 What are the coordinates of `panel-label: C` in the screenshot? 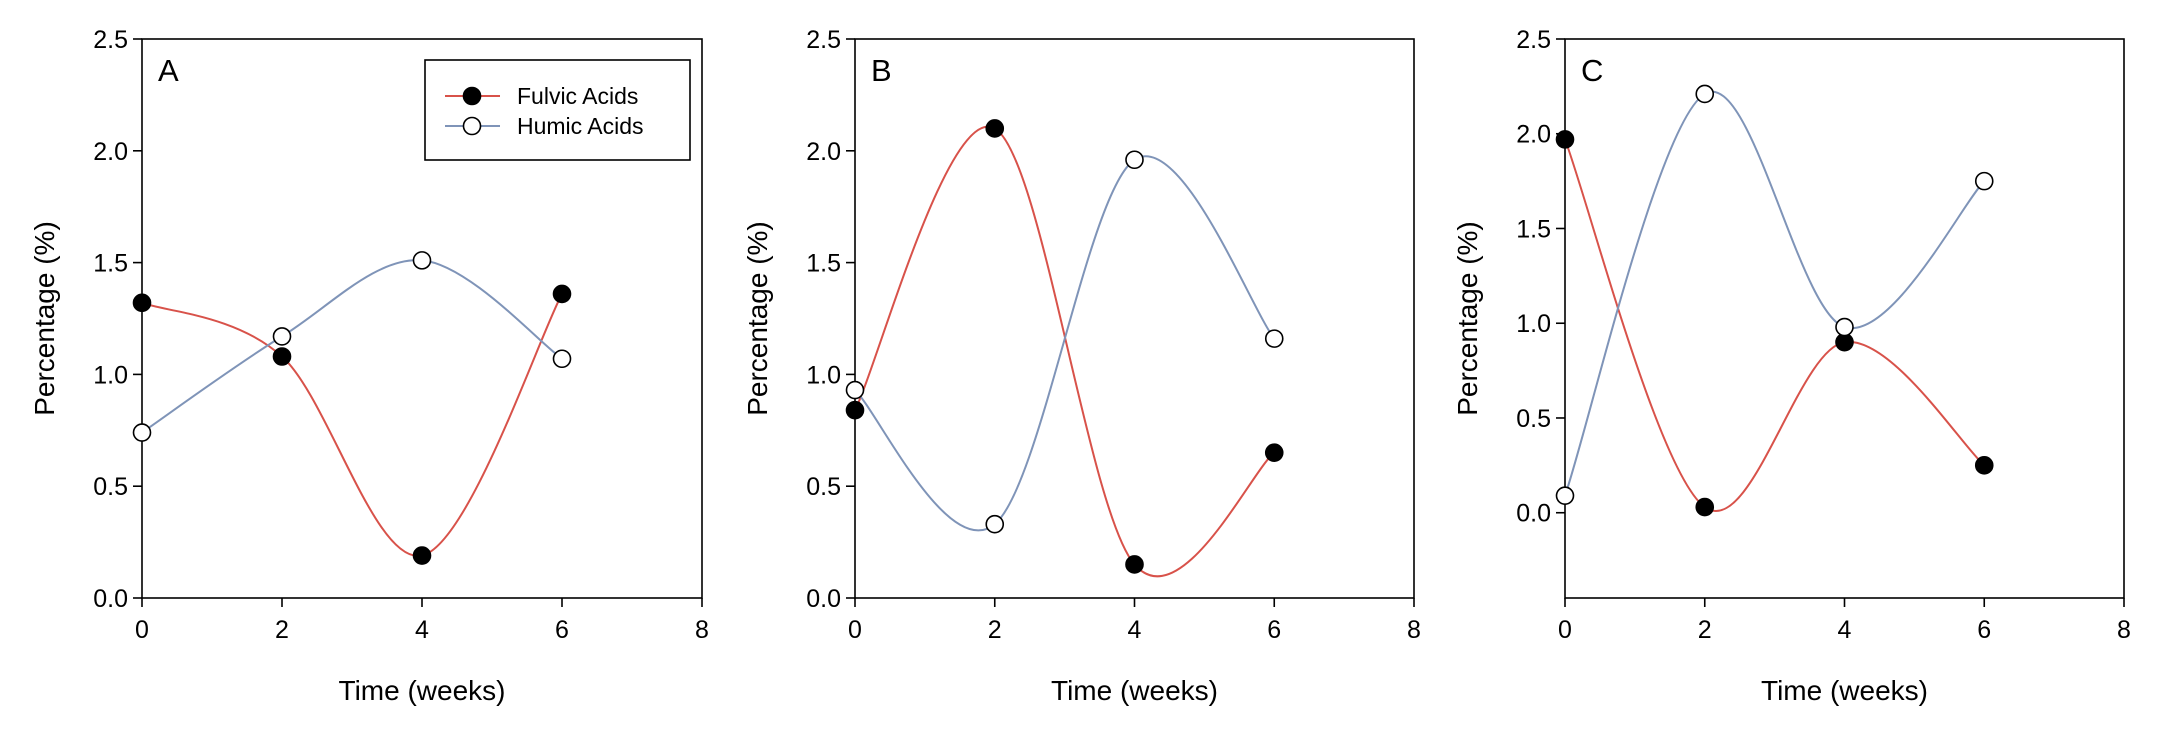 It's located at (1592, 70).